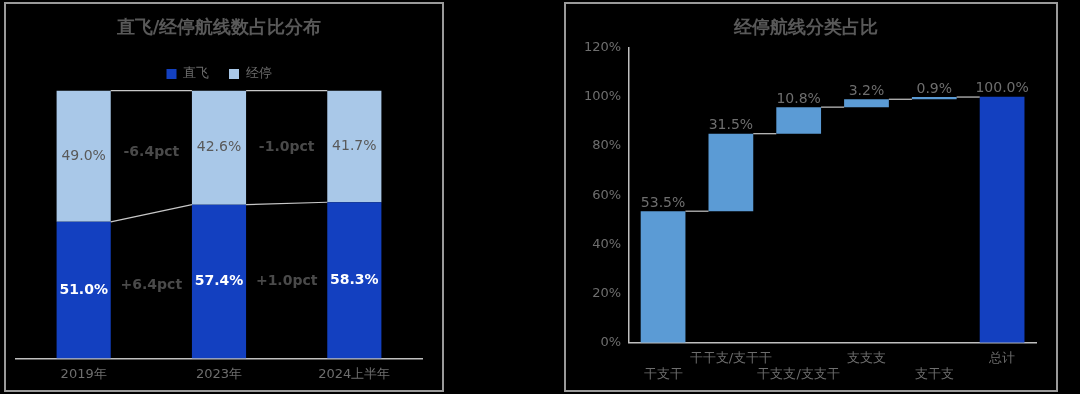 This screenshot has height=394, width=1080. What do you see at coordinates (607, 194) in the screenshot?
I see `y-tick-label: 60%` at bounding box center [607, 194].